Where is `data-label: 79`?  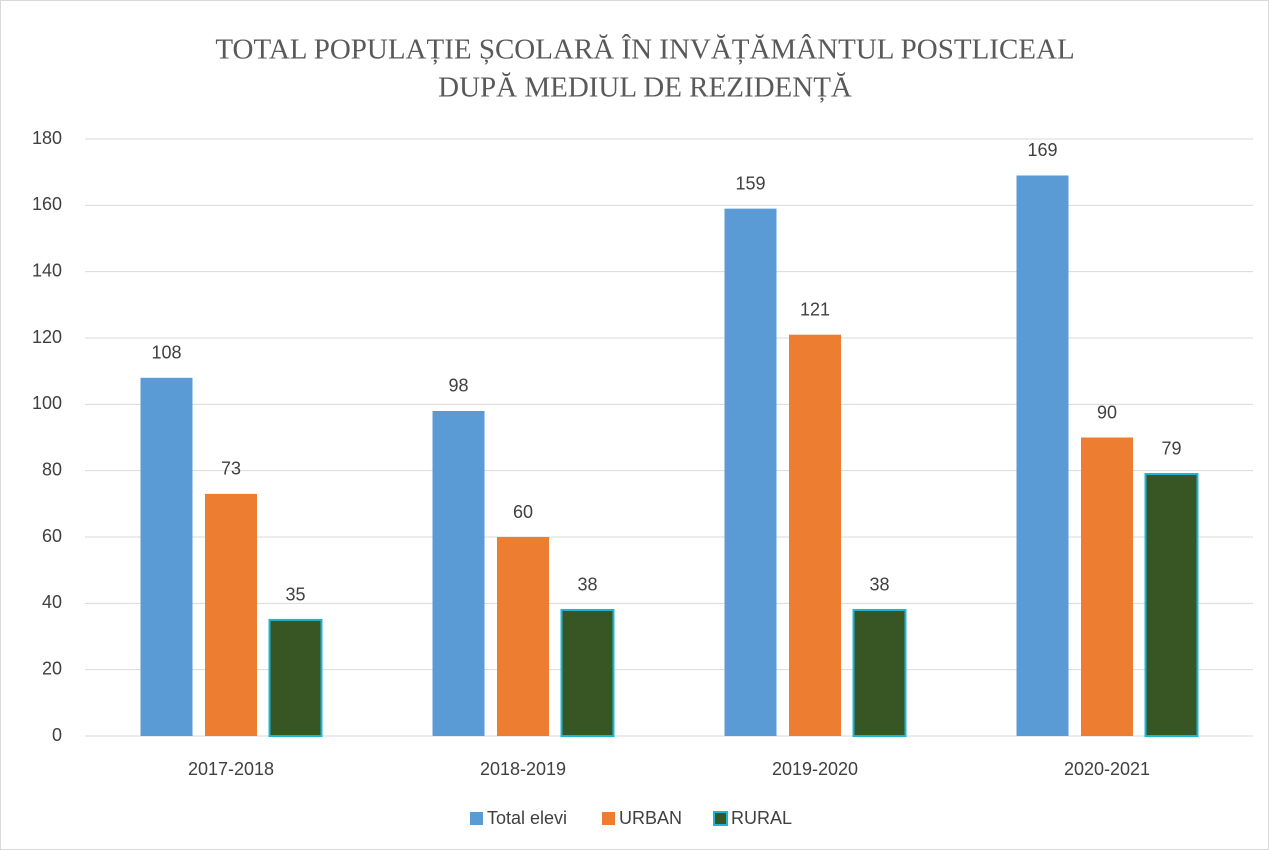 data-label: 79 is located at coordinates (1171, 449).